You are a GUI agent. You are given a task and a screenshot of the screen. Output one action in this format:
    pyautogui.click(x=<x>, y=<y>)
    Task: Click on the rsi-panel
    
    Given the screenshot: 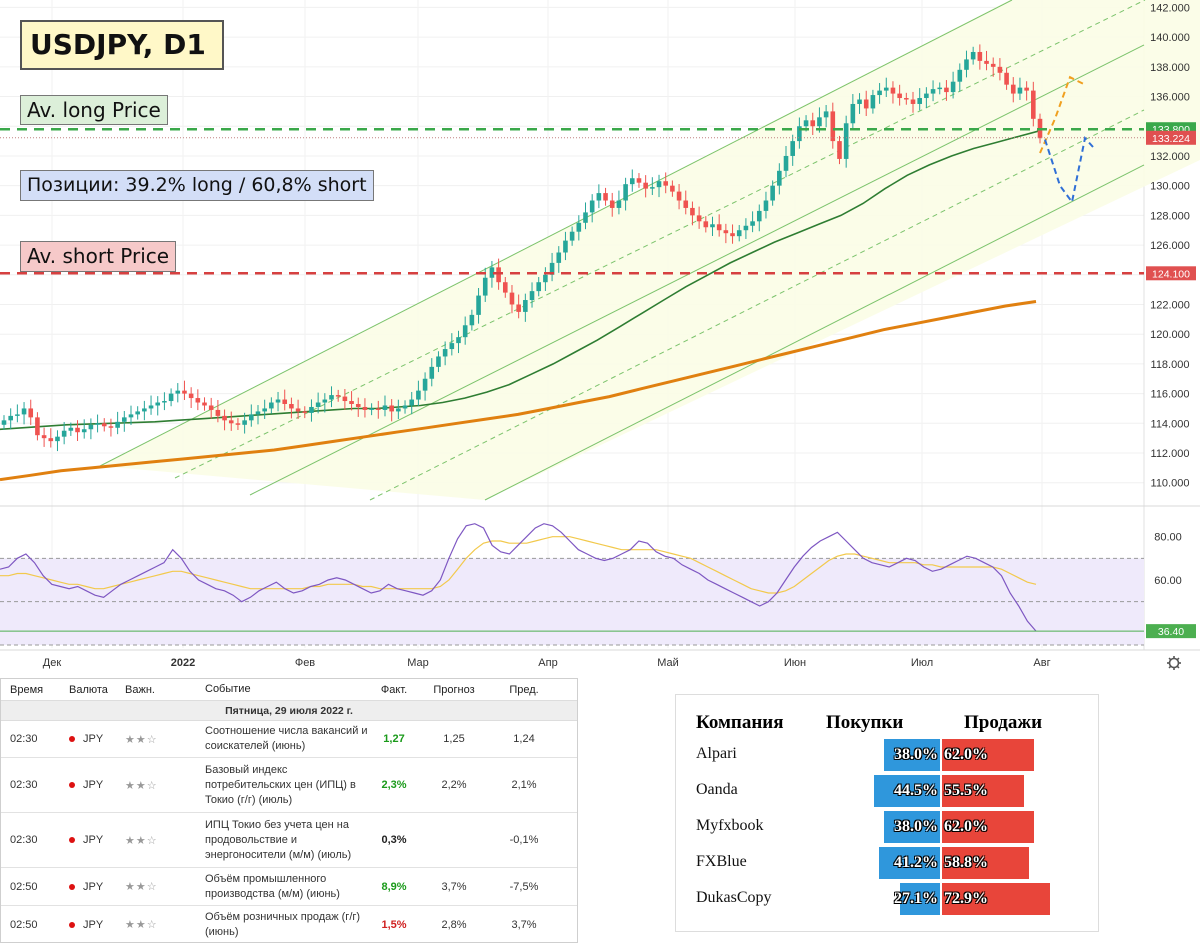 What is the action you would take?
    pyautogui.click(x=572, y=584)
    